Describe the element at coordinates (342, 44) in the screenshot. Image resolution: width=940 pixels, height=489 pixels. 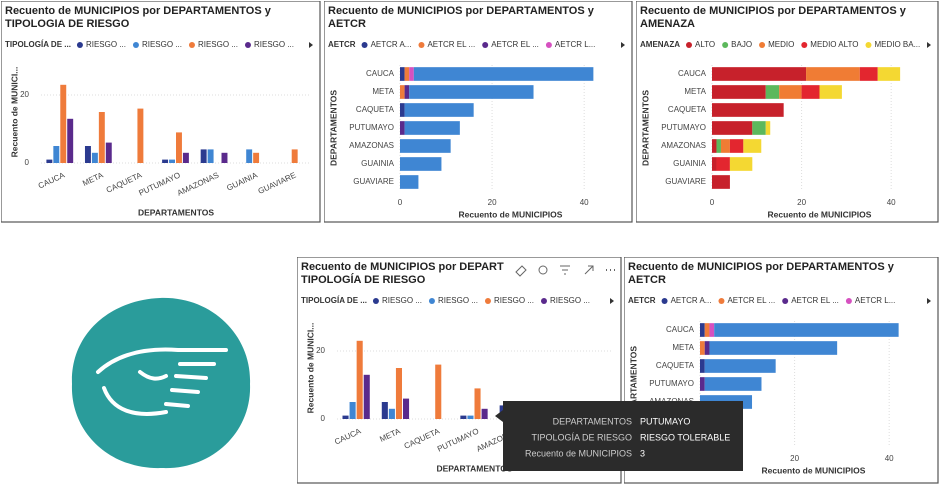
I see `legend-title: AETCR` at that location.